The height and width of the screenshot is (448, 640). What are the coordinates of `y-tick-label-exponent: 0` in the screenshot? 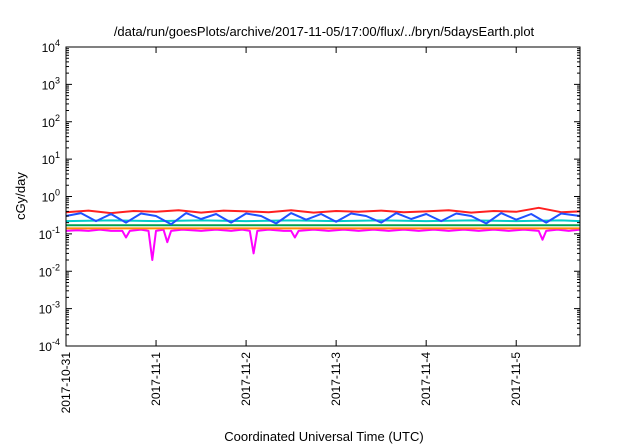 It's located at (57, 193).